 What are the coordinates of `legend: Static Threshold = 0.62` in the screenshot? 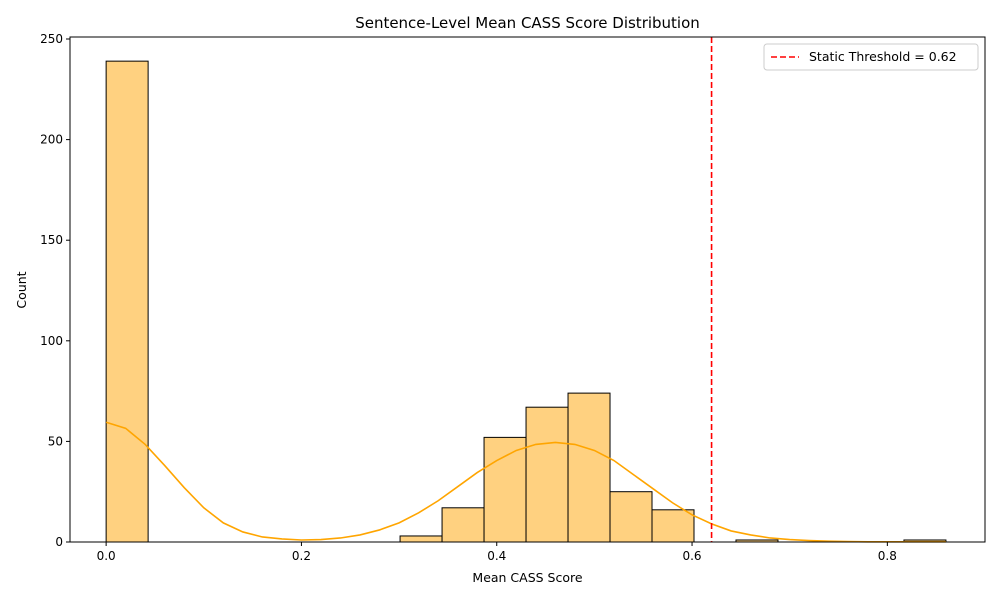 It's located at (871, 57).